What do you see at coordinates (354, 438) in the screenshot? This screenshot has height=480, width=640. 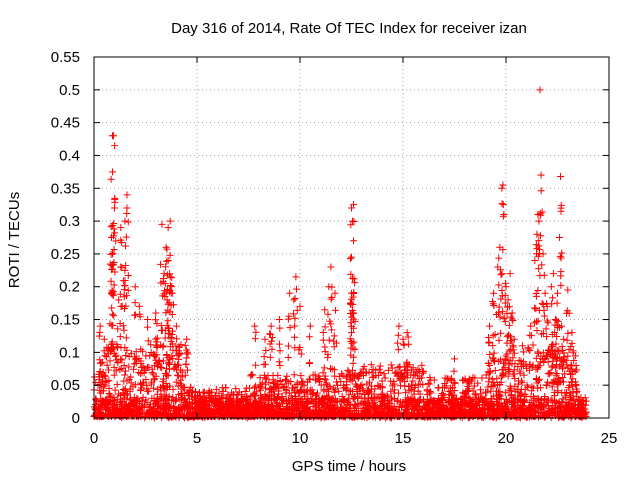 I see `x-tick-labels: 0 5 10 15 20 25` at bounding box center [354, 438].